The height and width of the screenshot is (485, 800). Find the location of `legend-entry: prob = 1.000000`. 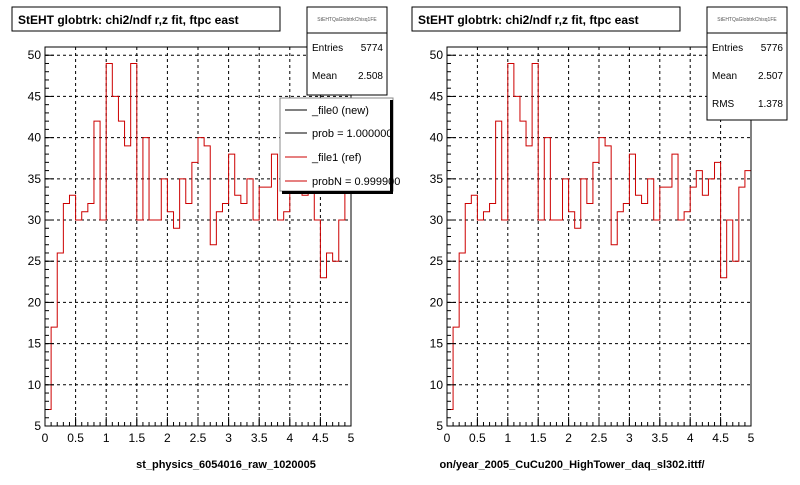

legend-entry: prob = 1.000000 is located at coordinates (352, 134).